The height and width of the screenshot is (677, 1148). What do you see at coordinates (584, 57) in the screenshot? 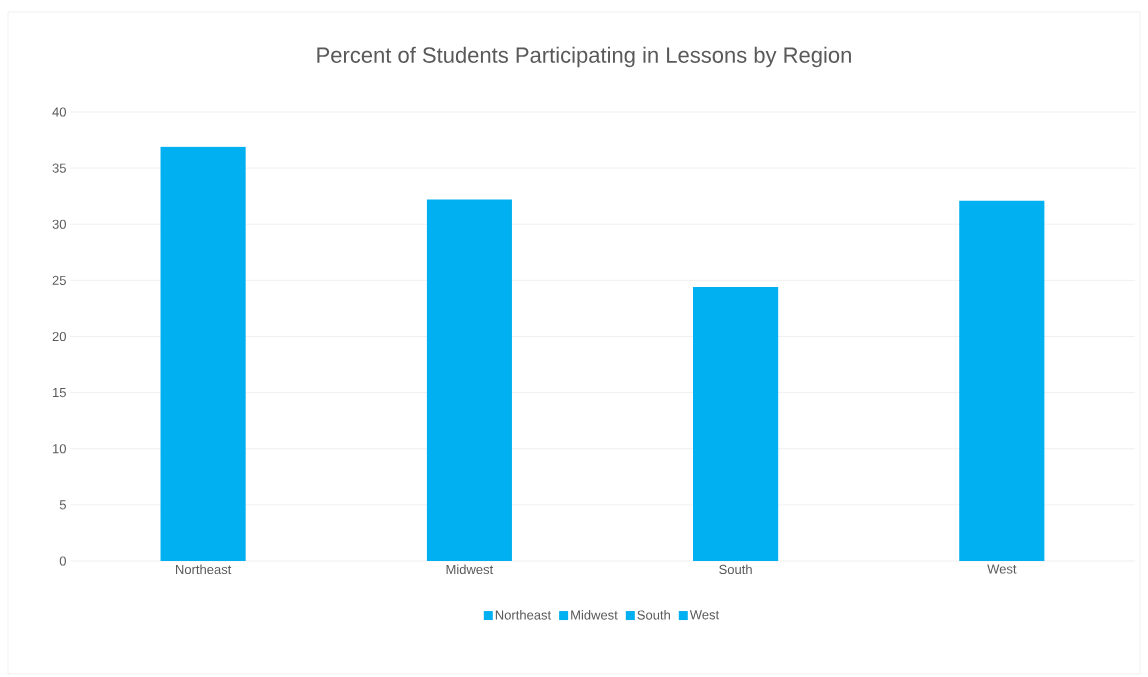
I see `chart-title: Percent of Students Participating in Lessons by Region` at bounding box center [584, 57].